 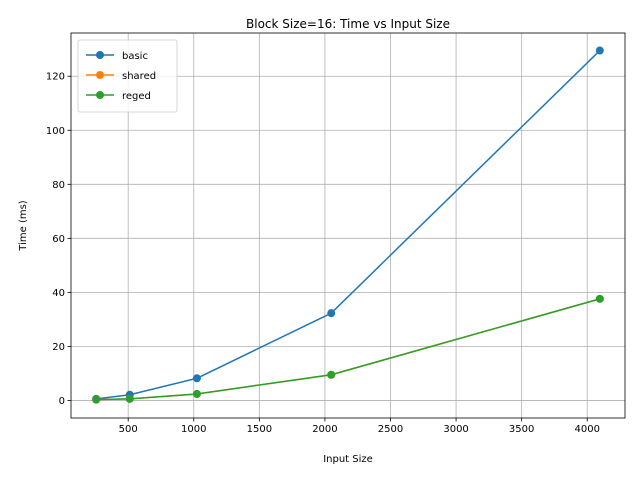 I want to click on y-axis-ticks: 0 20 40 60 80 100 120, so click(x=58, y=239).